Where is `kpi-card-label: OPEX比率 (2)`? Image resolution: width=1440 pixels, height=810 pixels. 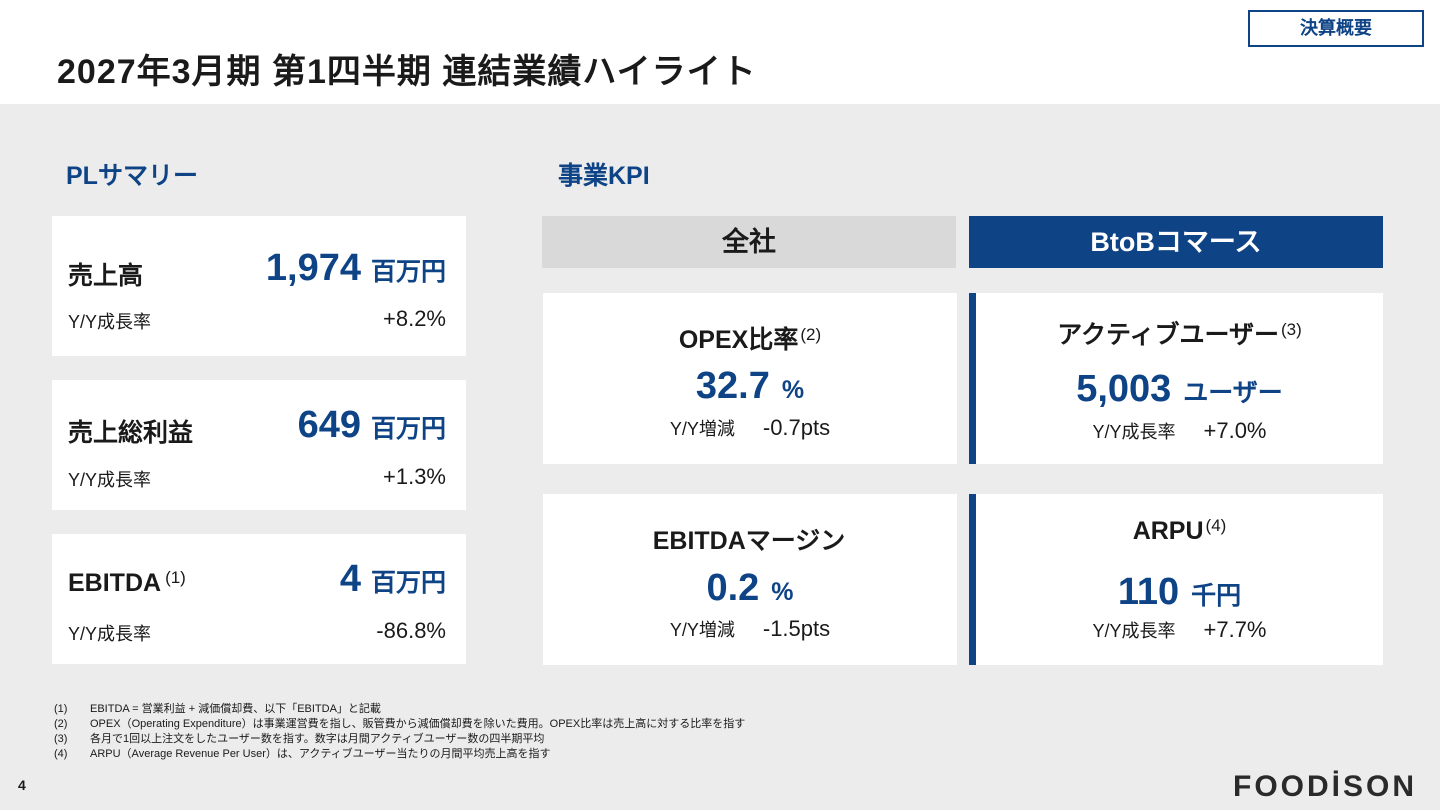 kpi-card-label: OPEX比率 (2) is located at coordinates (750, 339).